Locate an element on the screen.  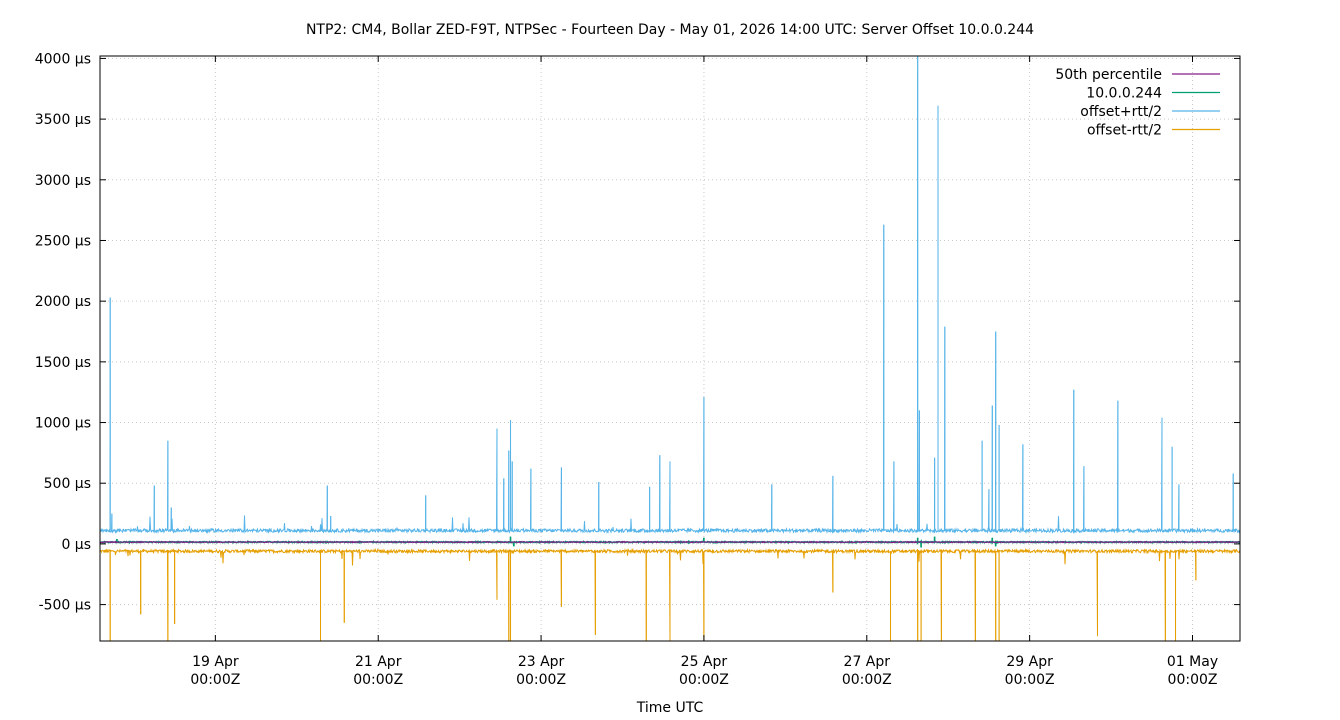
y-tick-label: 2000 µs is located at coordinates (63, 302).